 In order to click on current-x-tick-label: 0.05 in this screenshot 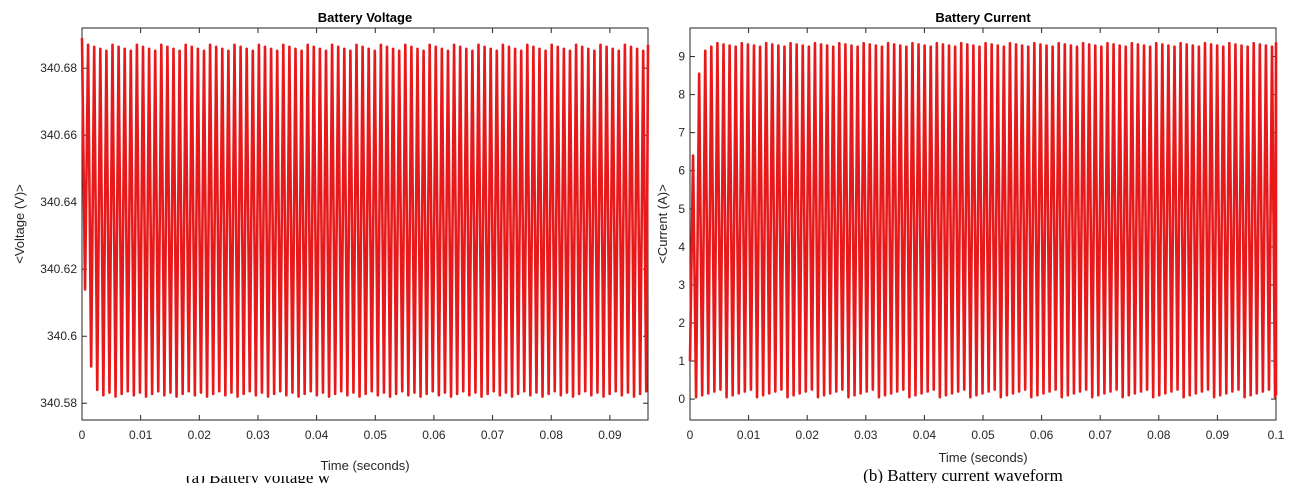, I will do `click(983, 435)`.